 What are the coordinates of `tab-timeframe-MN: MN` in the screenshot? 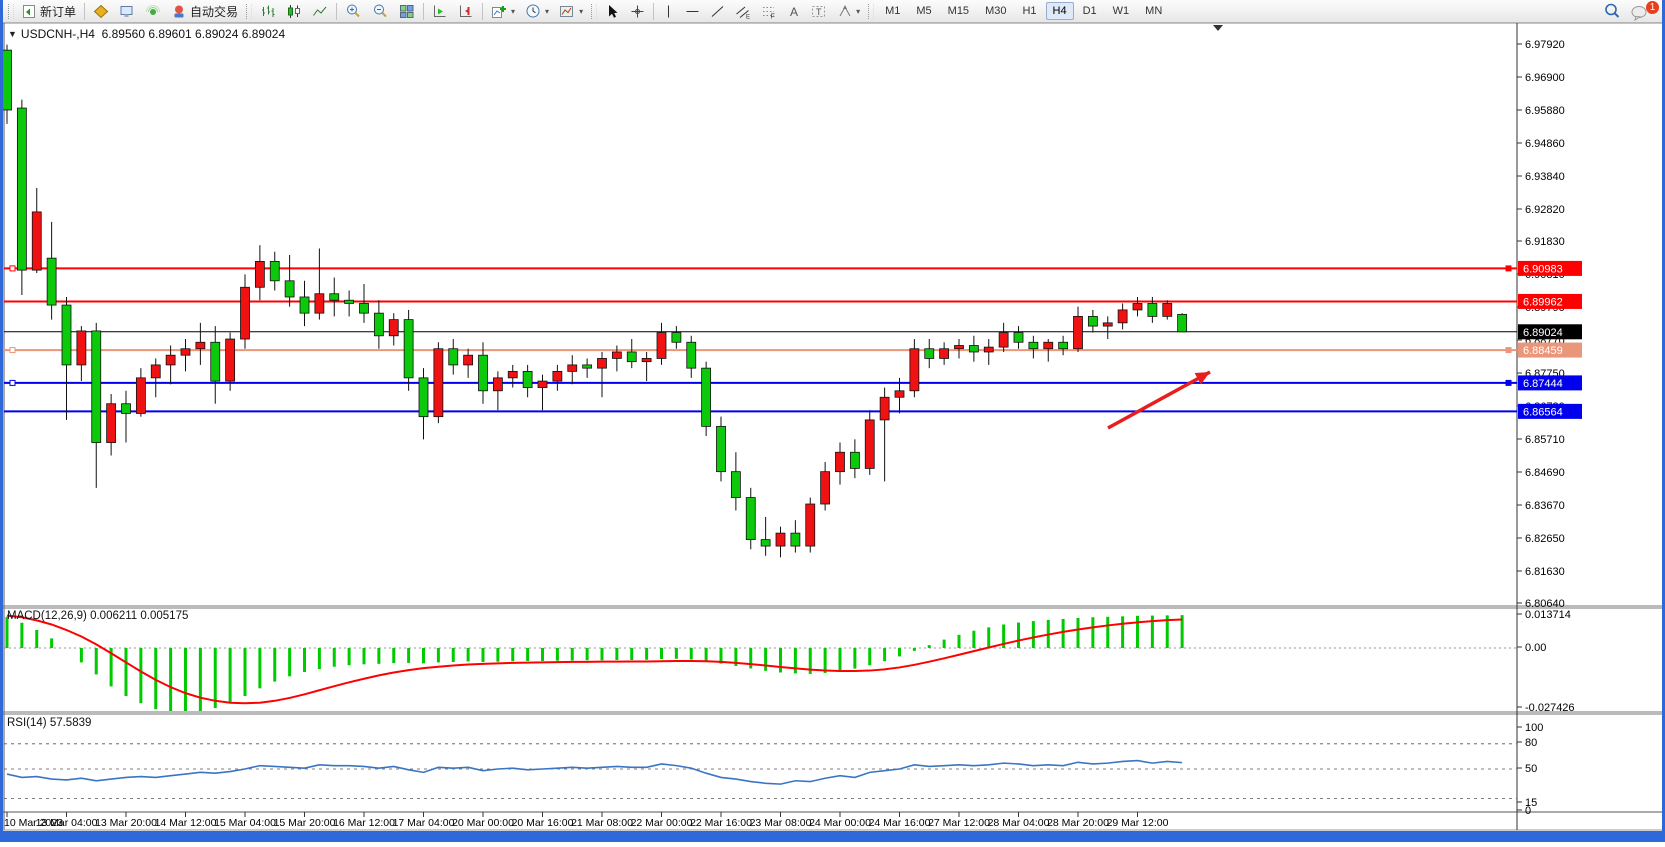 It's located at (1154, 11).